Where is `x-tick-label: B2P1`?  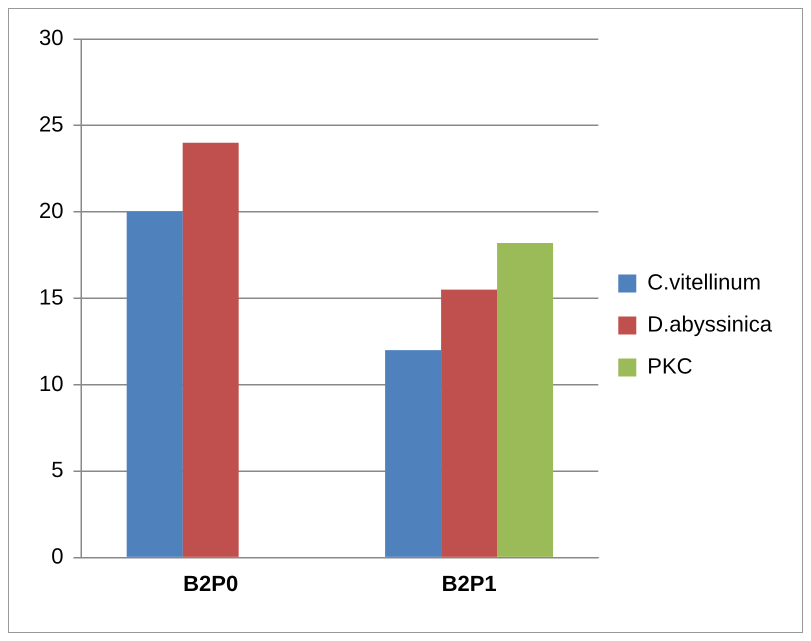 x-tick-label: B2P1 is located at coordinates (469, 583).